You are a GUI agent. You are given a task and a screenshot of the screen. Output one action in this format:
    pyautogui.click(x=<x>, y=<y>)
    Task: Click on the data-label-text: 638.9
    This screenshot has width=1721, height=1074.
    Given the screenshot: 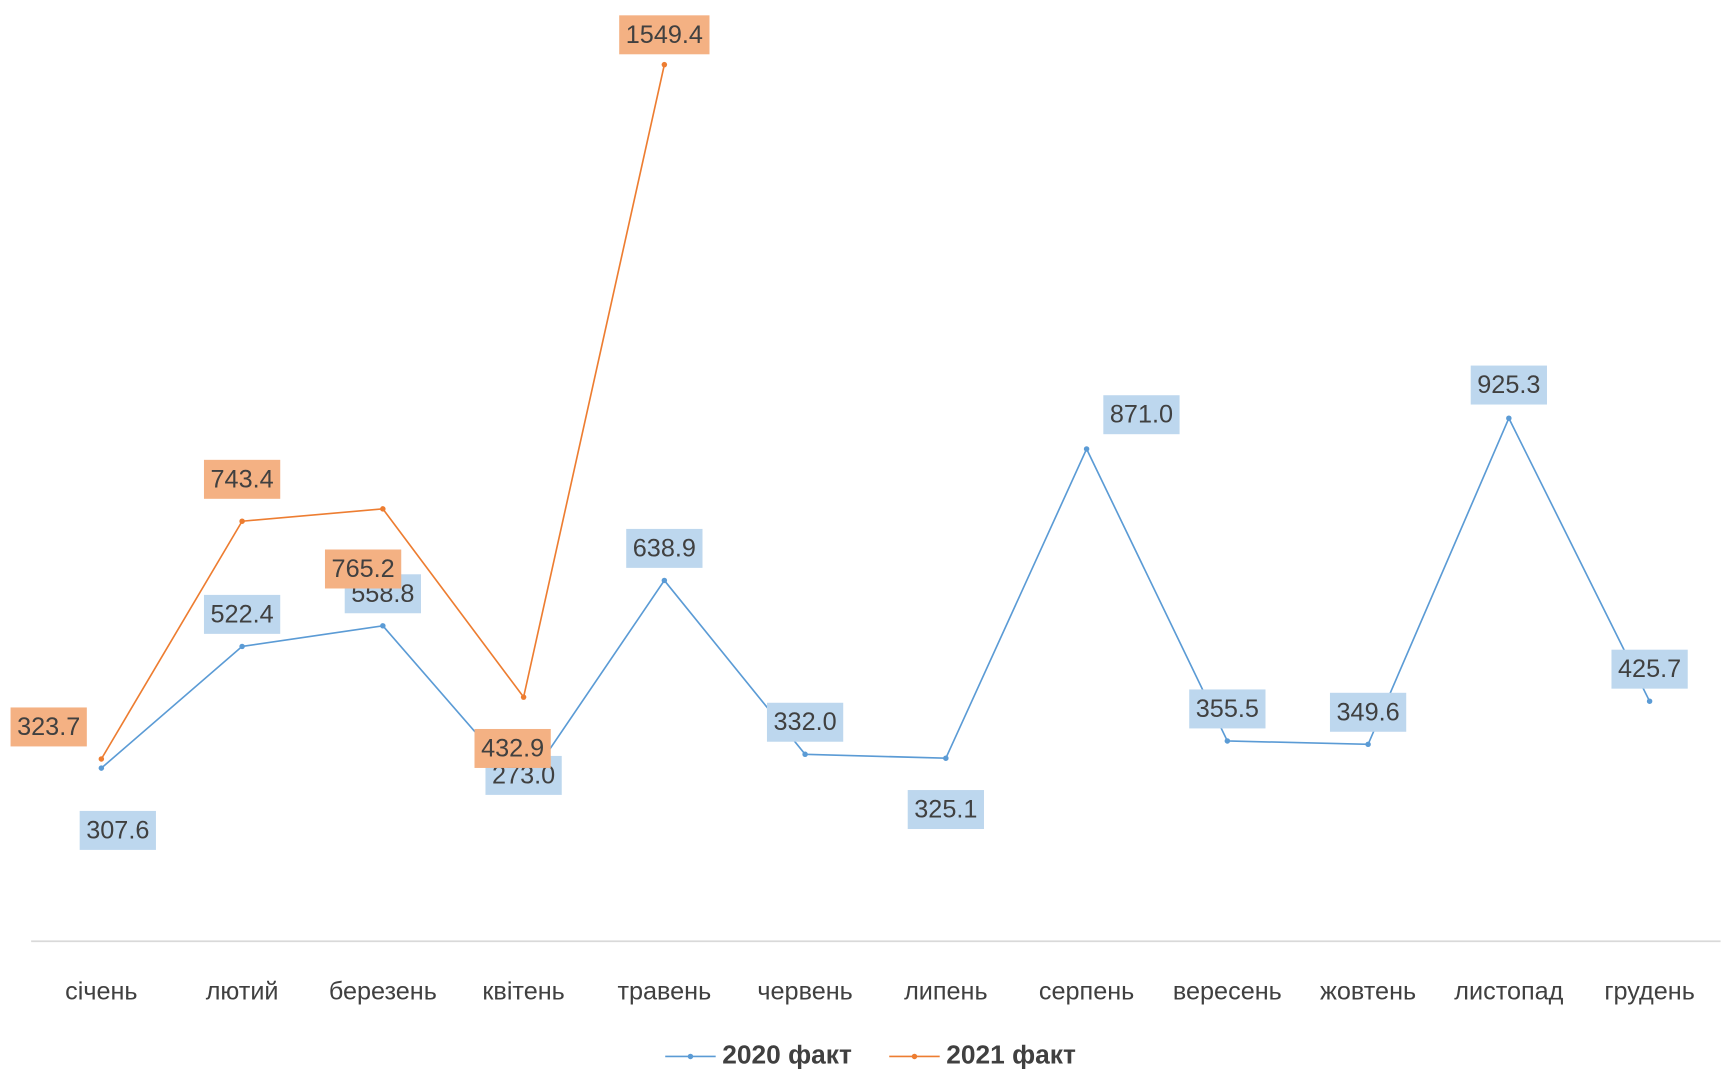 What is the action you would take?
    pyautogui.click(x=664, y=548)
    